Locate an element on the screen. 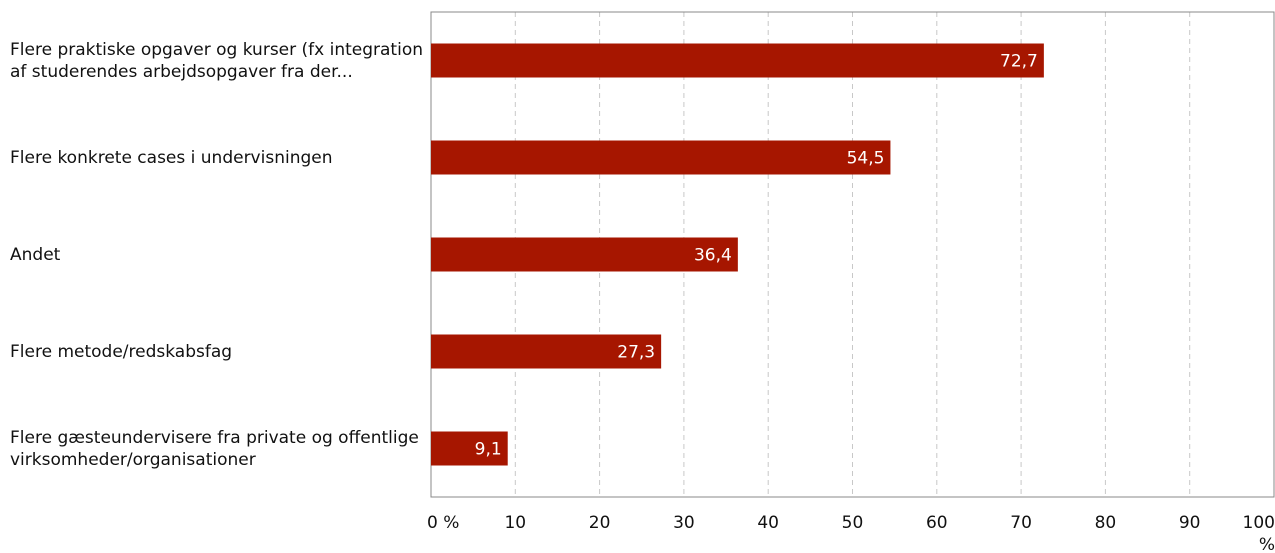  value-label: 36,4 is located at coordinates (713, 256).